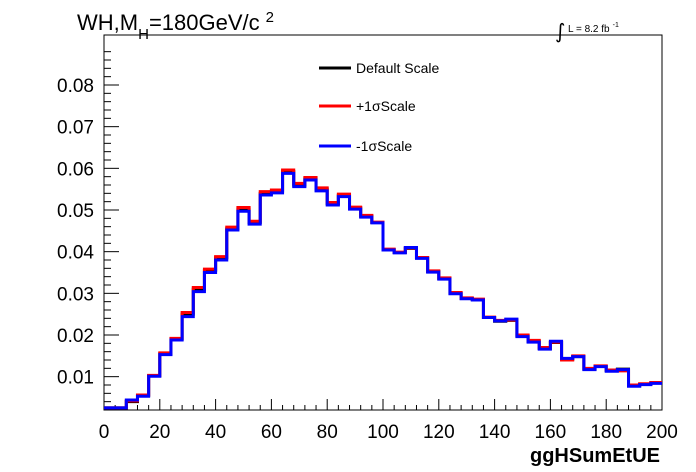 Image resolution: width=696 pixels, height=472 pixels. Describe the element at coordinates (397, 68) in the screenshot. I see `legend-label-default: Default Scale` at that location.